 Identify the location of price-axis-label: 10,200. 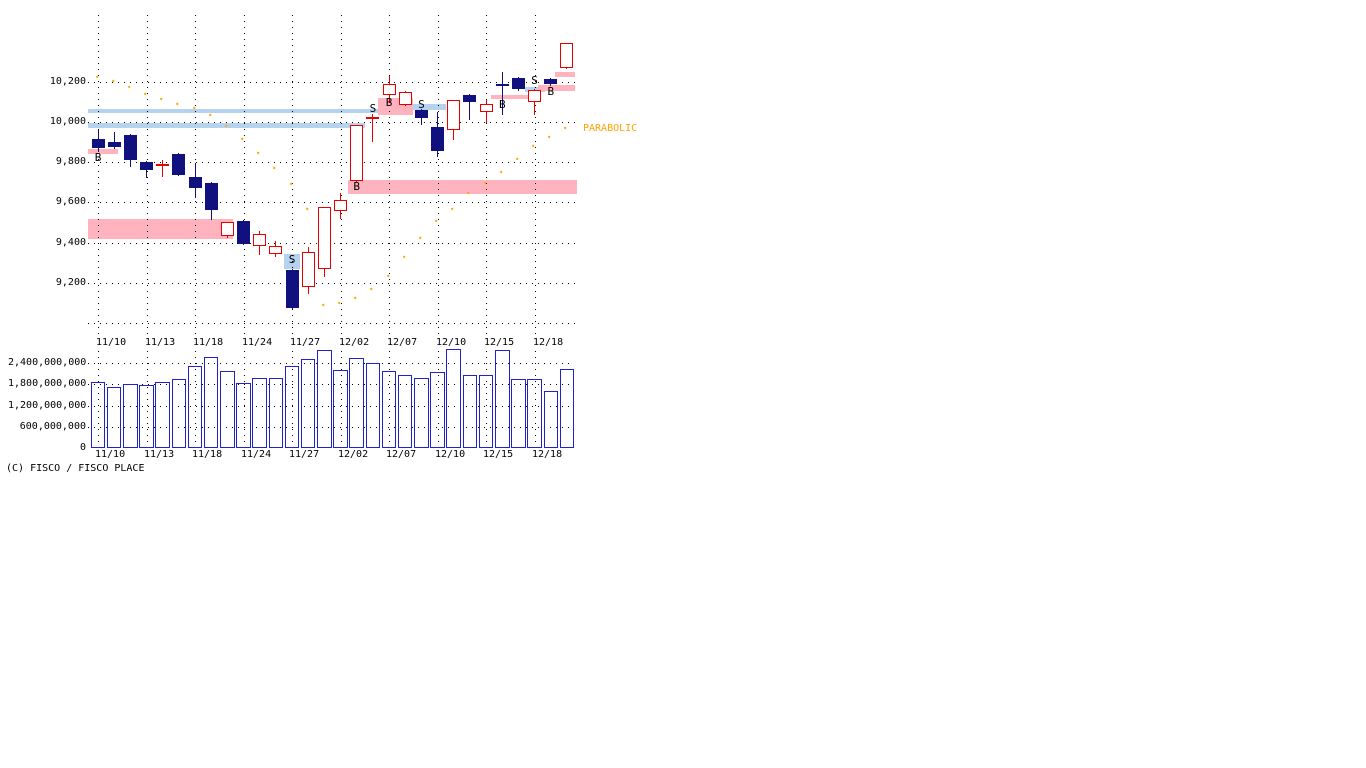
(67, 81).